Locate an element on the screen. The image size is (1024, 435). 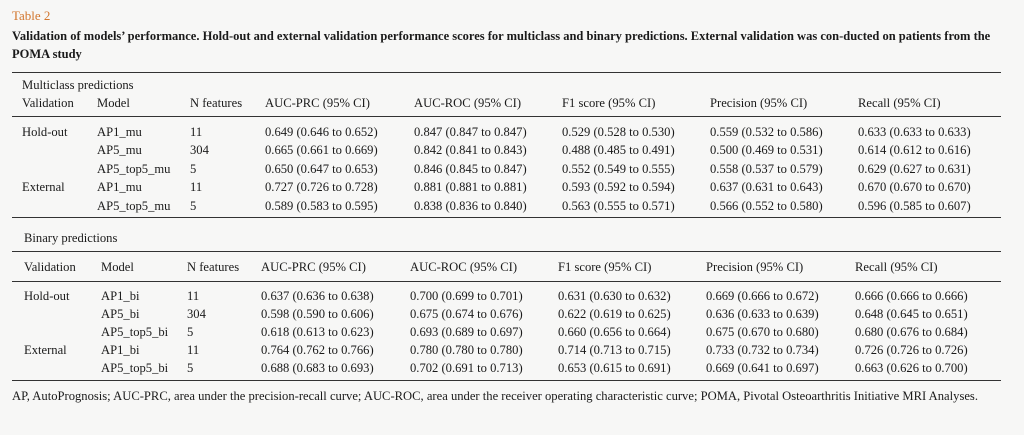
subhead-rule-binary is located at coordinates (506, 251).